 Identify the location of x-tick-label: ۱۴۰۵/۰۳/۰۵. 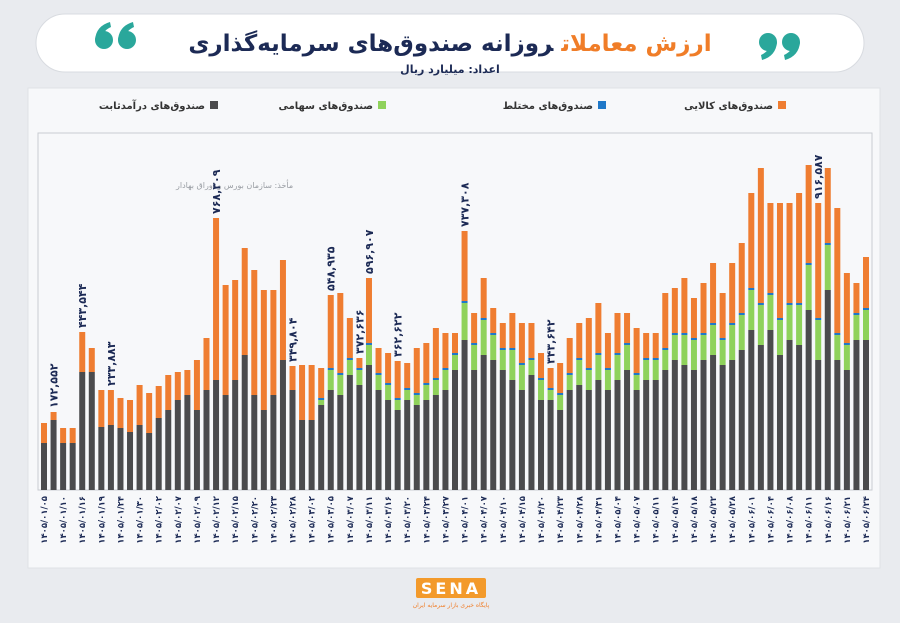
(332, 520).